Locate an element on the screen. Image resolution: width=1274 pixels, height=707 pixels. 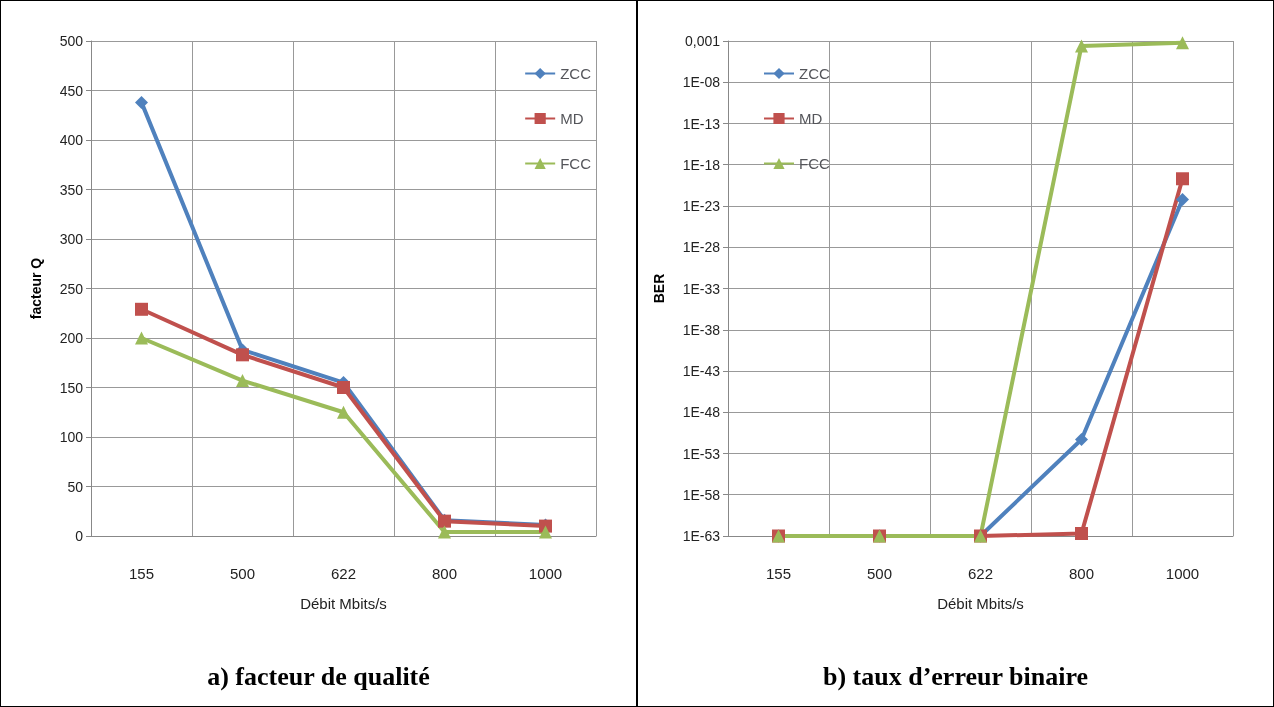
y-axis-title: facteur Q is located at coordinates (36, 288).